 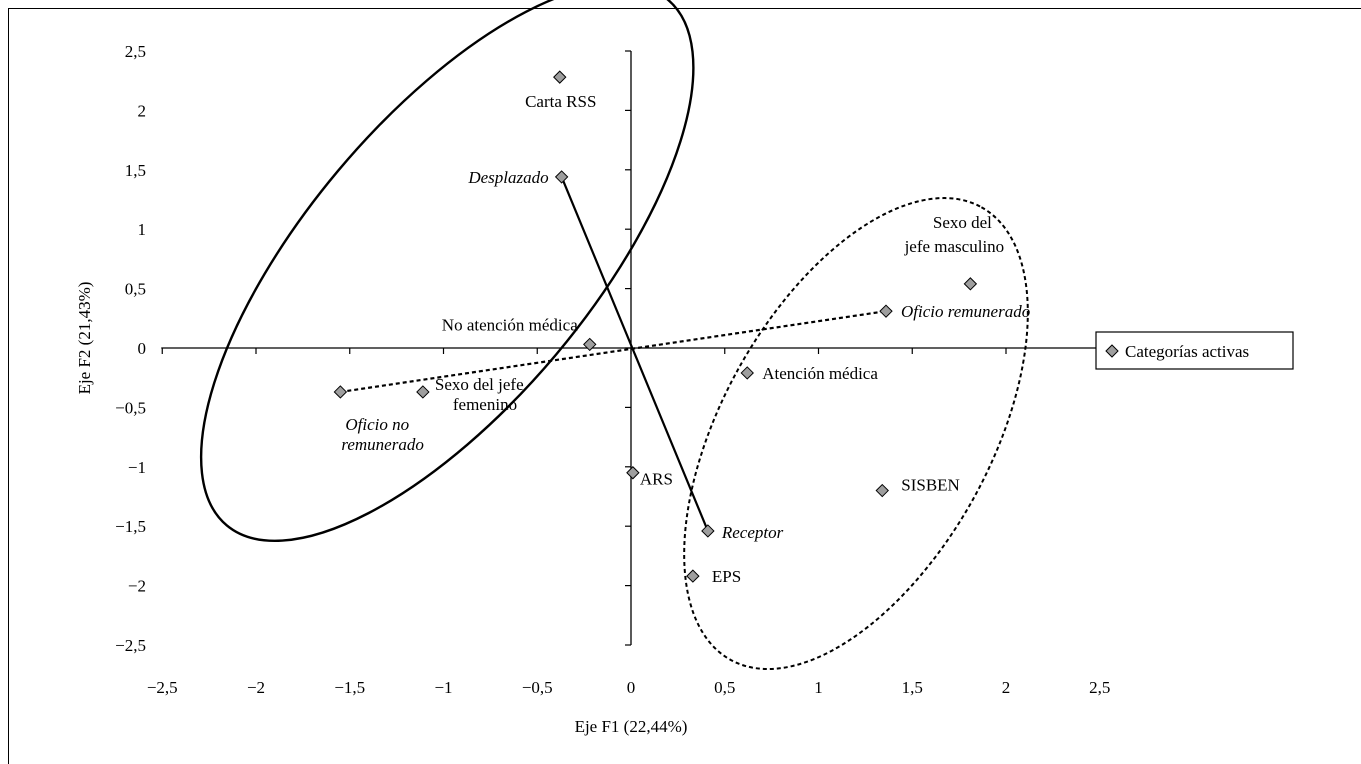 I want to click on point-label-atencion: Atención médica, so click(x=820, y=373).